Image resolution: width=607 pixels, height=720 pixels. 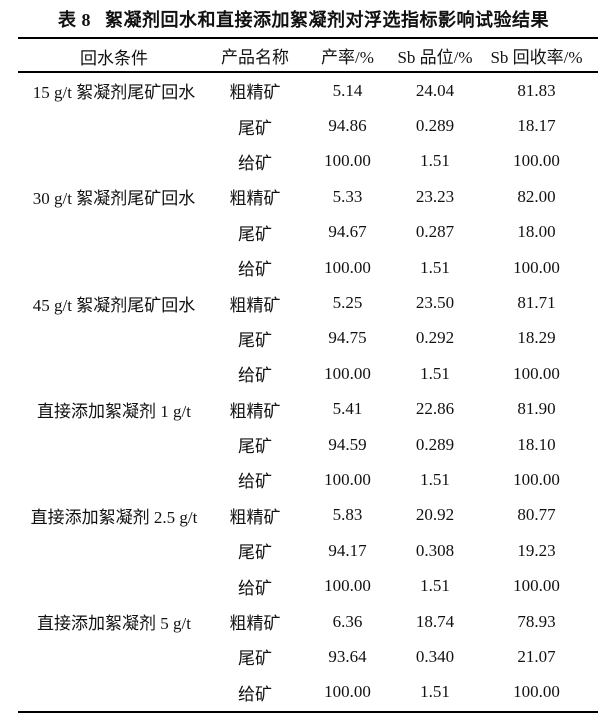 I want to click on table-row: 45 g/t 絮凝剂尾矿回水 粗精矿 5.25 23.50 81.71, so click(x=308, y=302).